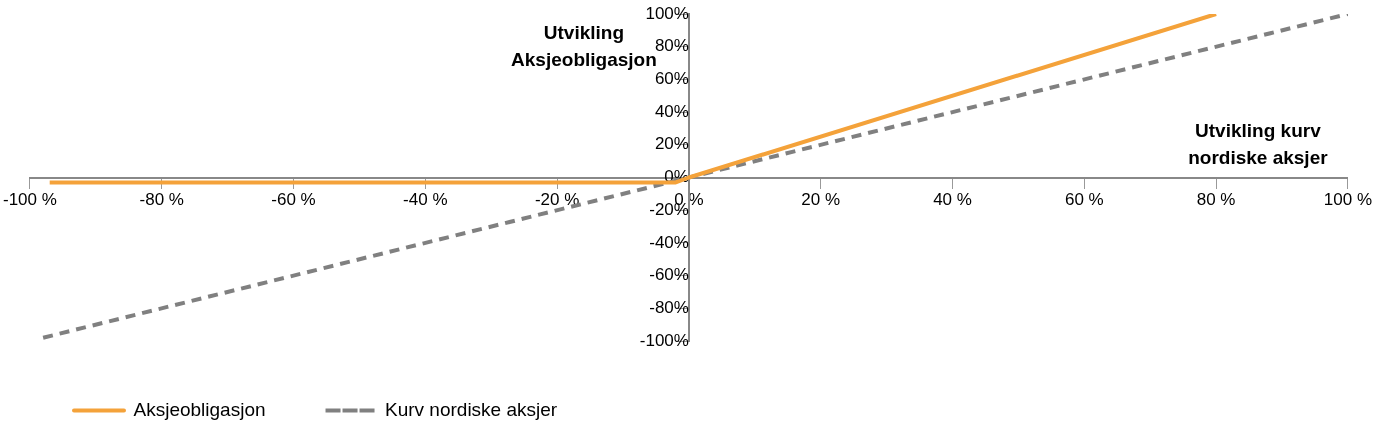 The image size is (1375, 430). Describe the element at coordinates (669, 242) in the screenshot. I see `y-tick-label: -40%` at that location.